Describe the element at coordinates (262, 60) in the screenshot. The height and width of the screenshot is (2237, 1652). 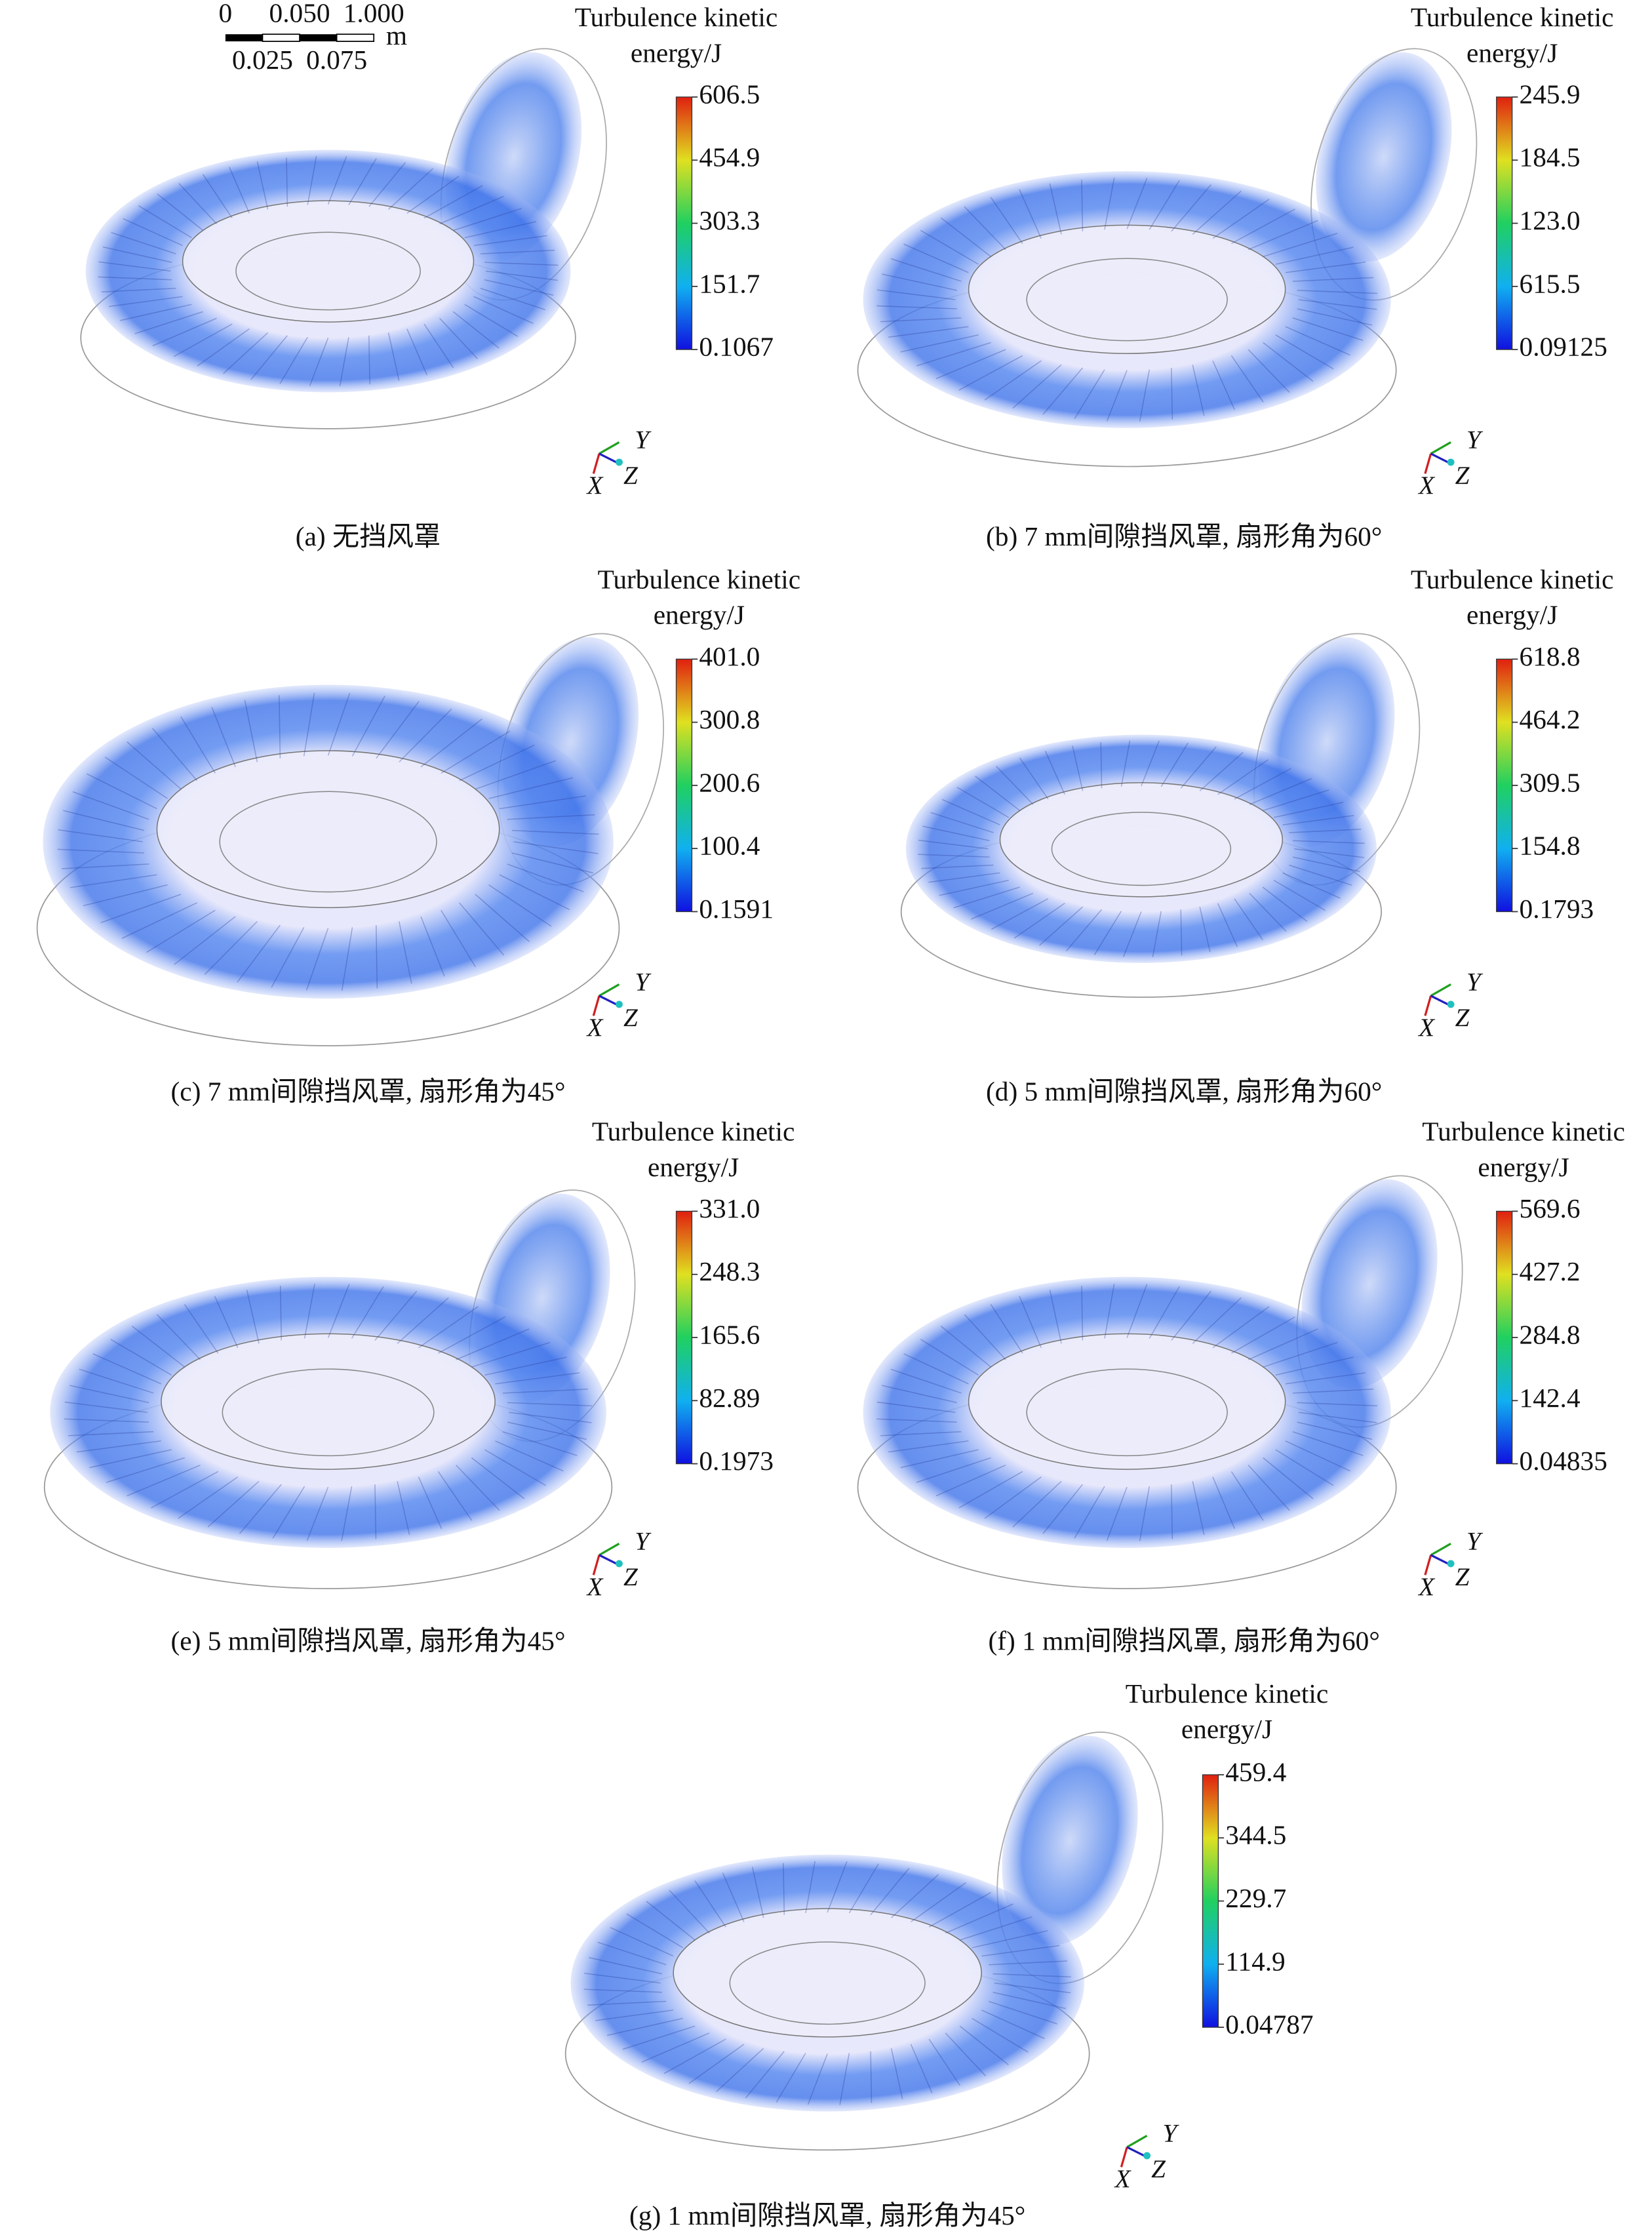
I see `scale-label: 0.025` at that location.